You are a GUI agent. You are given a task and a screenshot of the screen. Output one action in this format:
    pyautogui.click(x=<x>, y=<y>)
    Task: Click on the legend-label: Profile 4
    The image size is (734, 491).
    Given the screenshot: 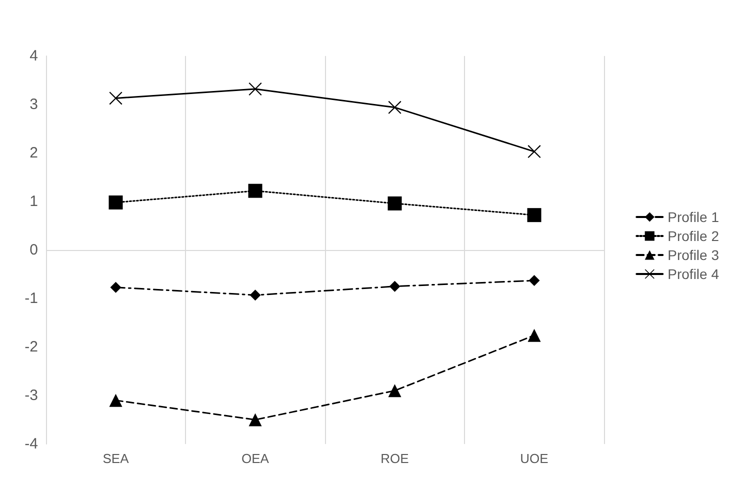 What is the action you would take?
    pyautogui.click(x=694, y=274)
    